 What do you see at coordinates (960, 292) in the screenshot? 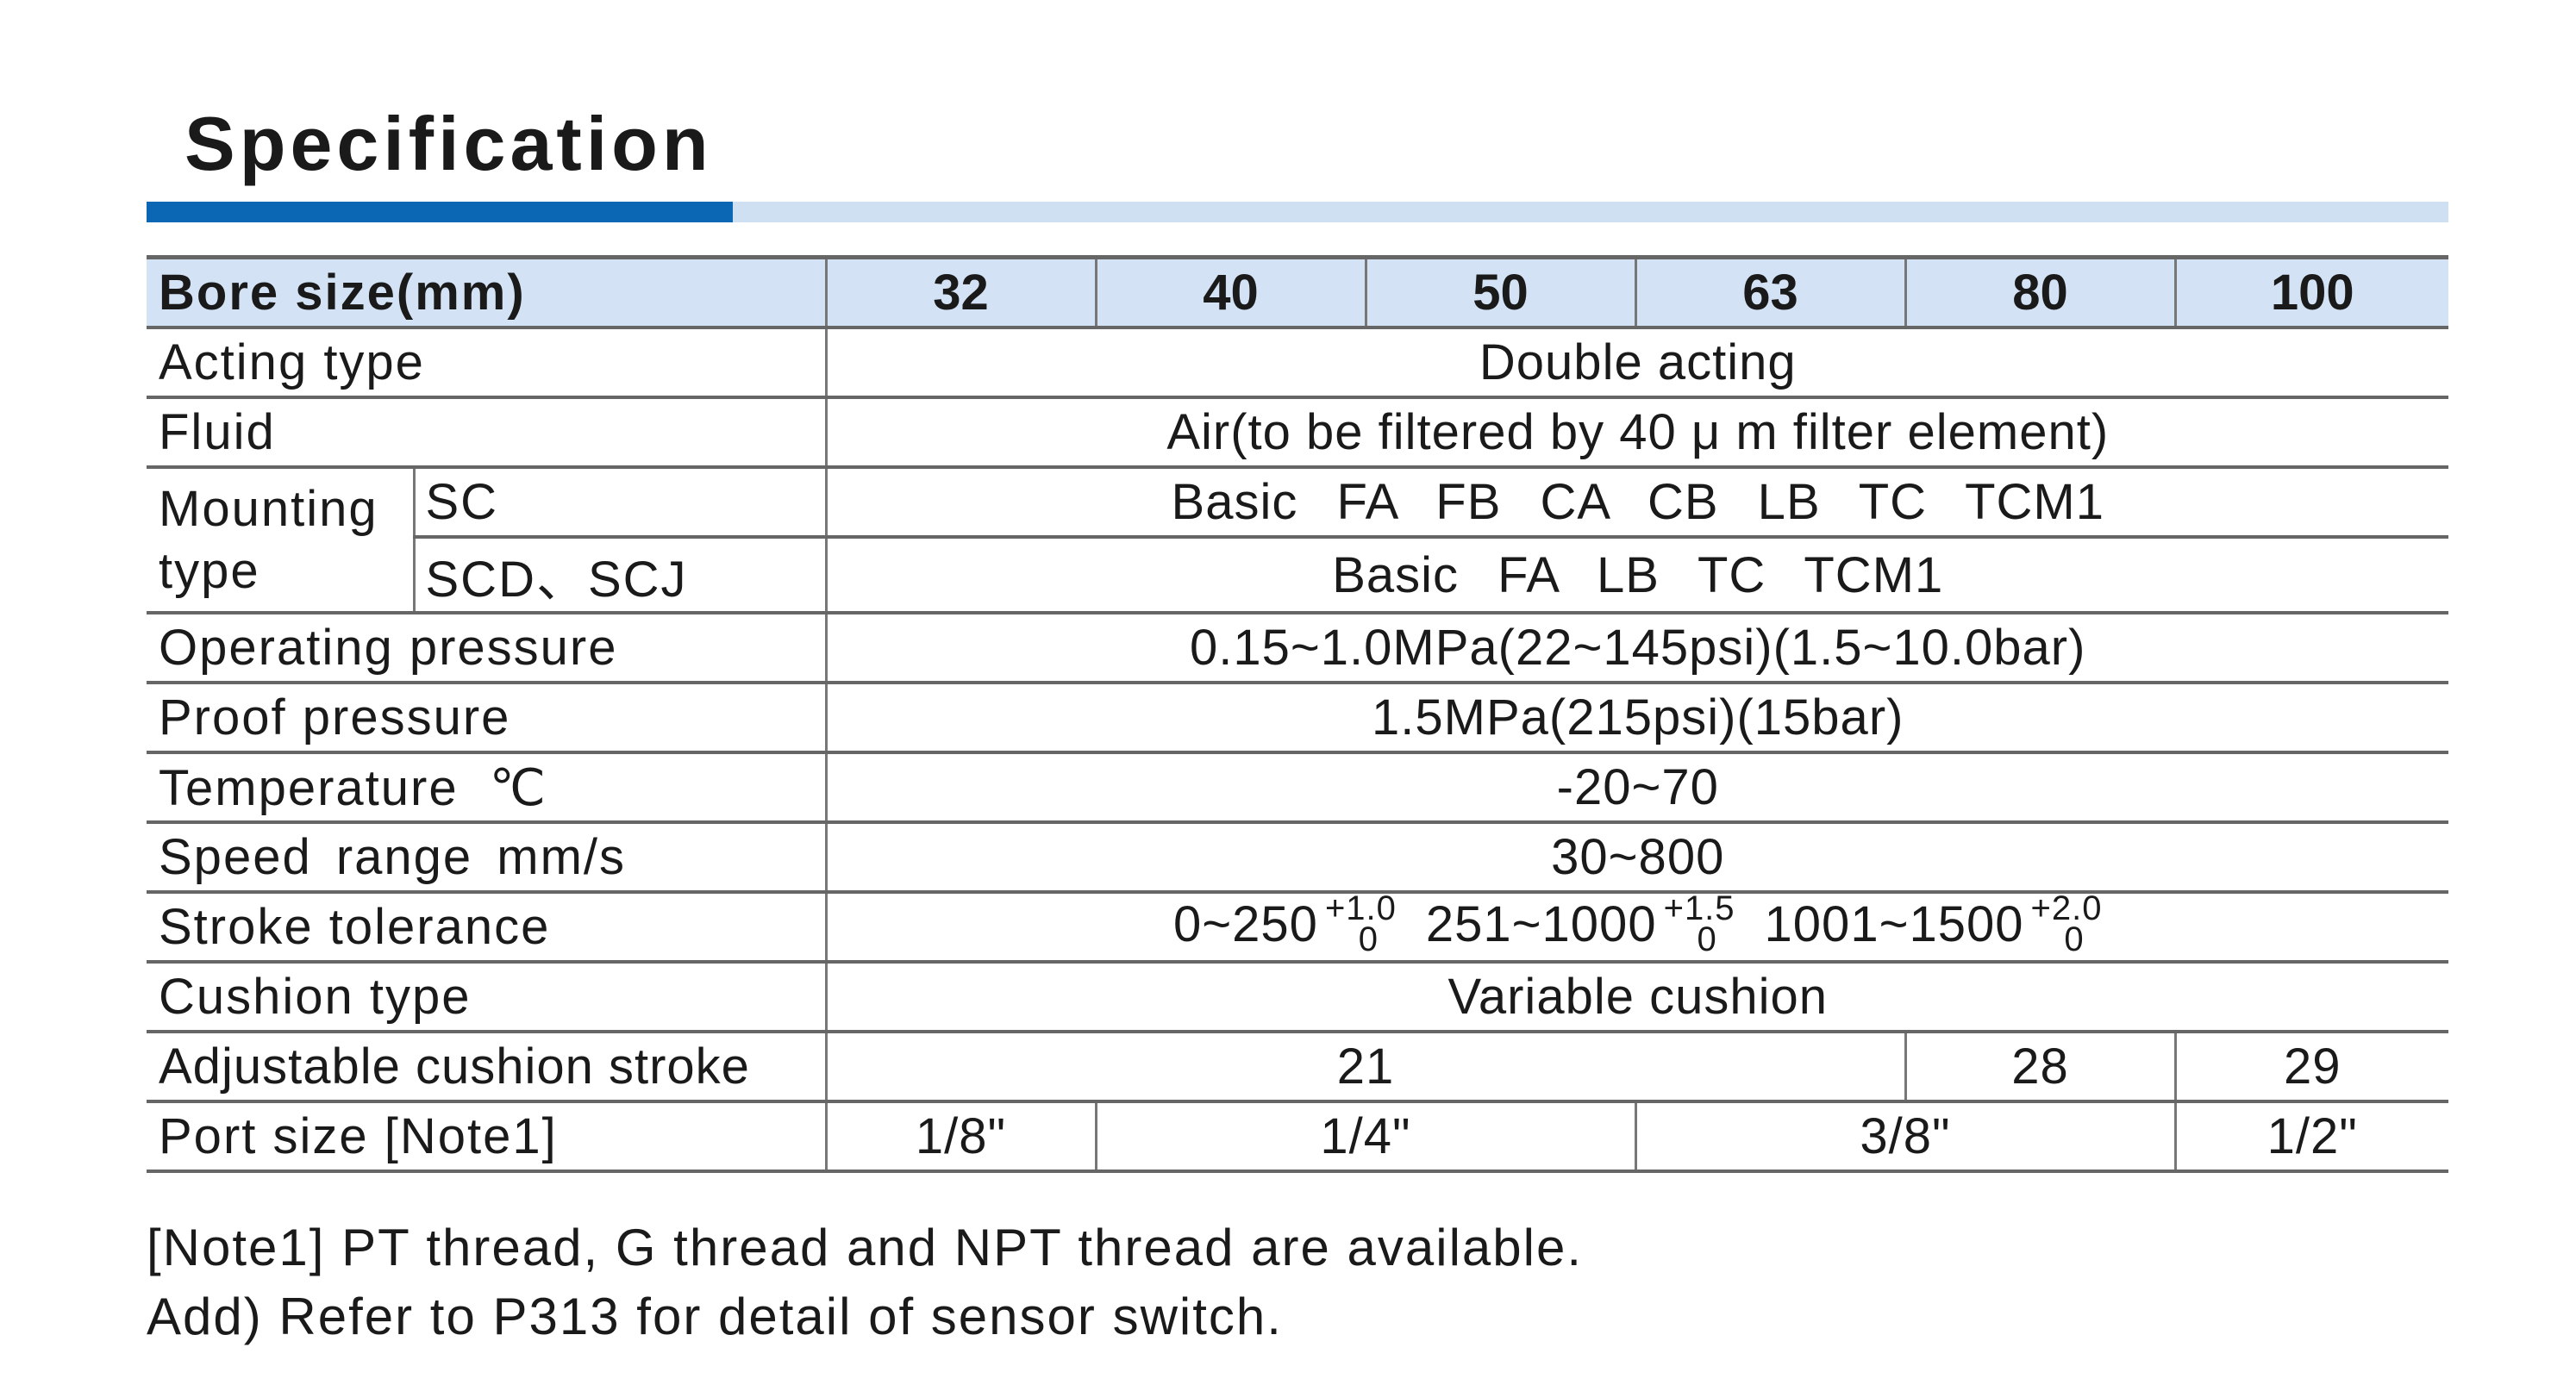
I see `bore-size-cell: 32` at bounding box center [960, 292].